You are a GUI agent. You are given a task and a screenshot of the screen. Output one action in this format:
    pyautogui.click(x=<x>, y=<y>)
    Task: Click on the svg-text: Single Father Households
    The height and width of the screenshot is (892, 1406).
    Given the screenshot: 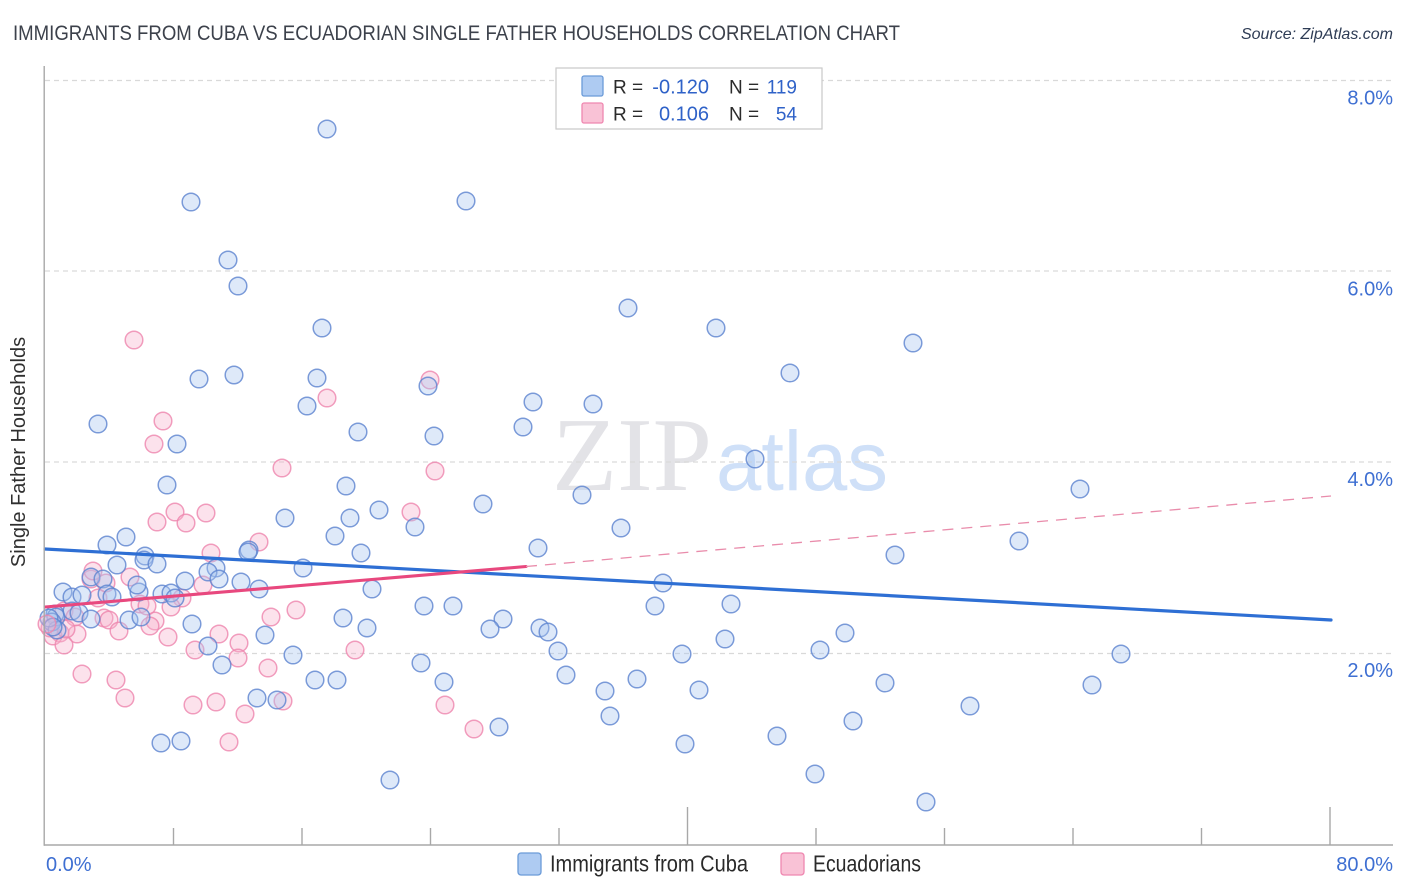 What is the action you would take?
    pyautogui.click(x=19, y=452)
    